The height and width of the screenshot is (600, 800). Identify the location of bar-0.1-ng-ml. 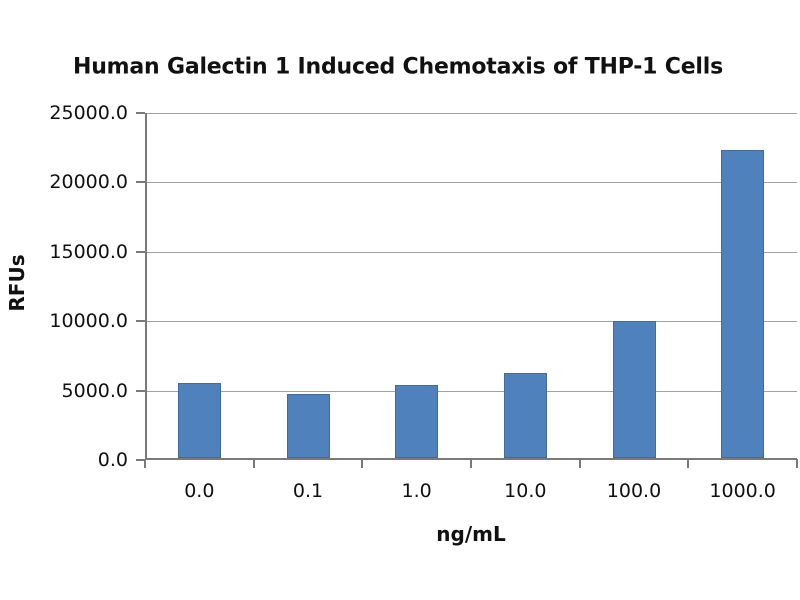
(308, 426).